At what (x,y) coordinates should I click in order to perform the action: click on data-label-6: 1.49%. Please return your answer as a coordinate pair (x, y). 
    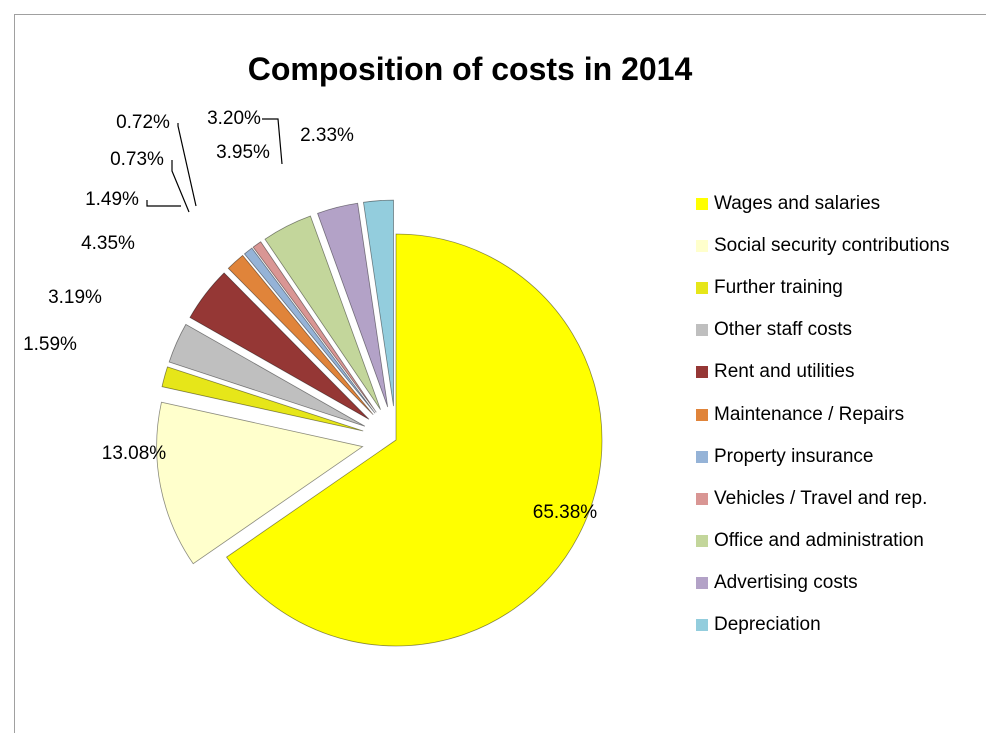
    Looking at the image, I should click on (112, 199).